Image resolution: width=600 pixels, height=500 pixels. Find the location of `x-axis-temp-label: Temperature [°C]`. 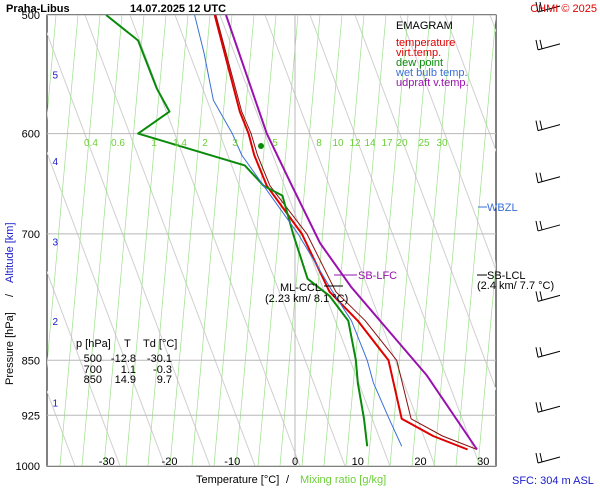

x-axis-temp-label: Temperature [°C] is located at coordinates (237, 480).